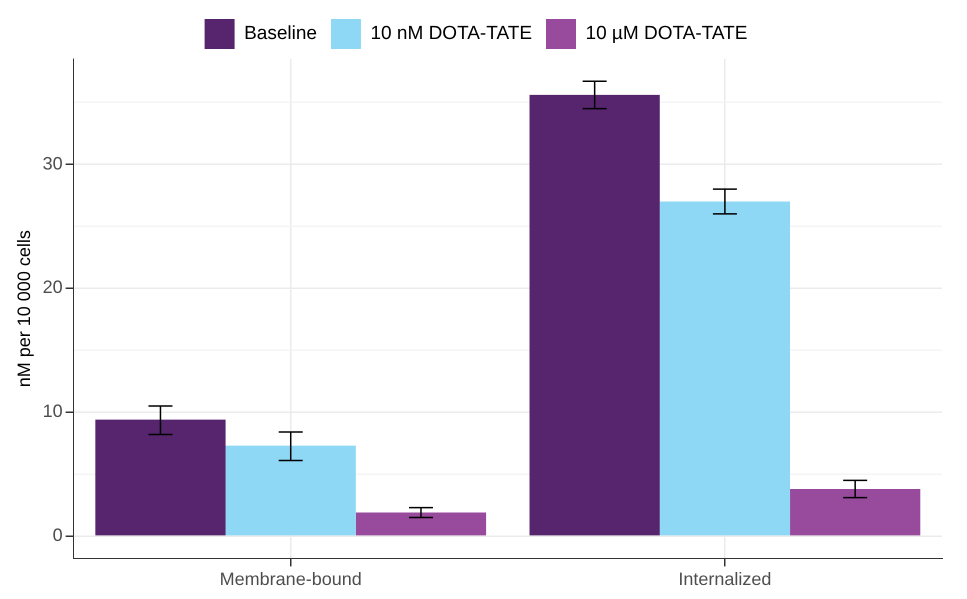 This screenshot has height=599, width=967. I want to click on x-tick-label: Membrane-bound, so click(291, 579).